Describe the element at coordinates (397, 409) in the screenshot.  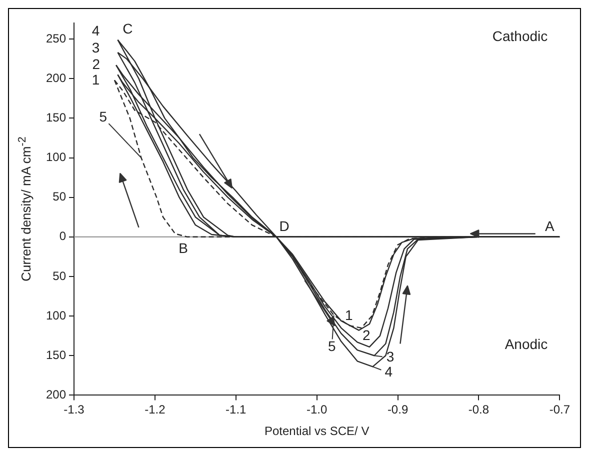
I see `x-tick-label: -0.9` at that location.